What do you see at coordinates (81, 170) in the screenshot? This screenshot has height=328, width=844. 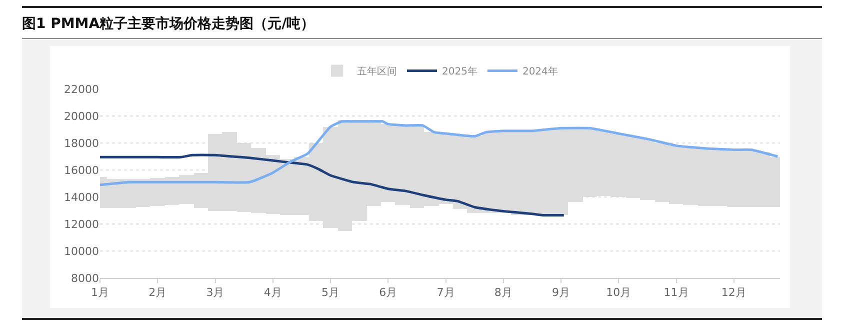 I see `y-tick-label: 16000` at bounding box center [81, 170].